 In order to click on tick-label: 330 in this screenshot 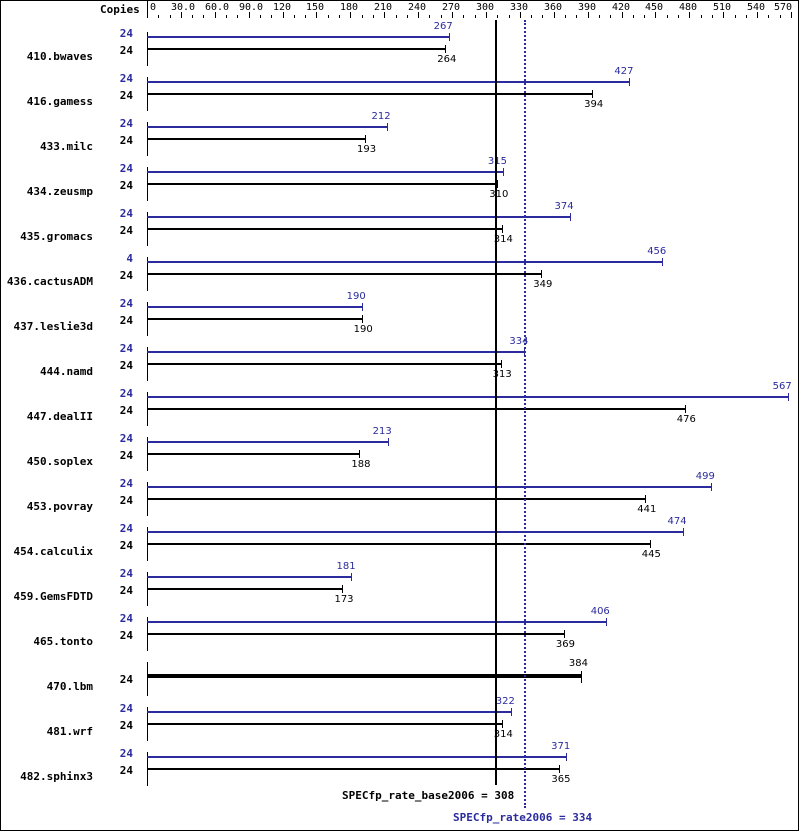, I will do `click(519, 7)`.